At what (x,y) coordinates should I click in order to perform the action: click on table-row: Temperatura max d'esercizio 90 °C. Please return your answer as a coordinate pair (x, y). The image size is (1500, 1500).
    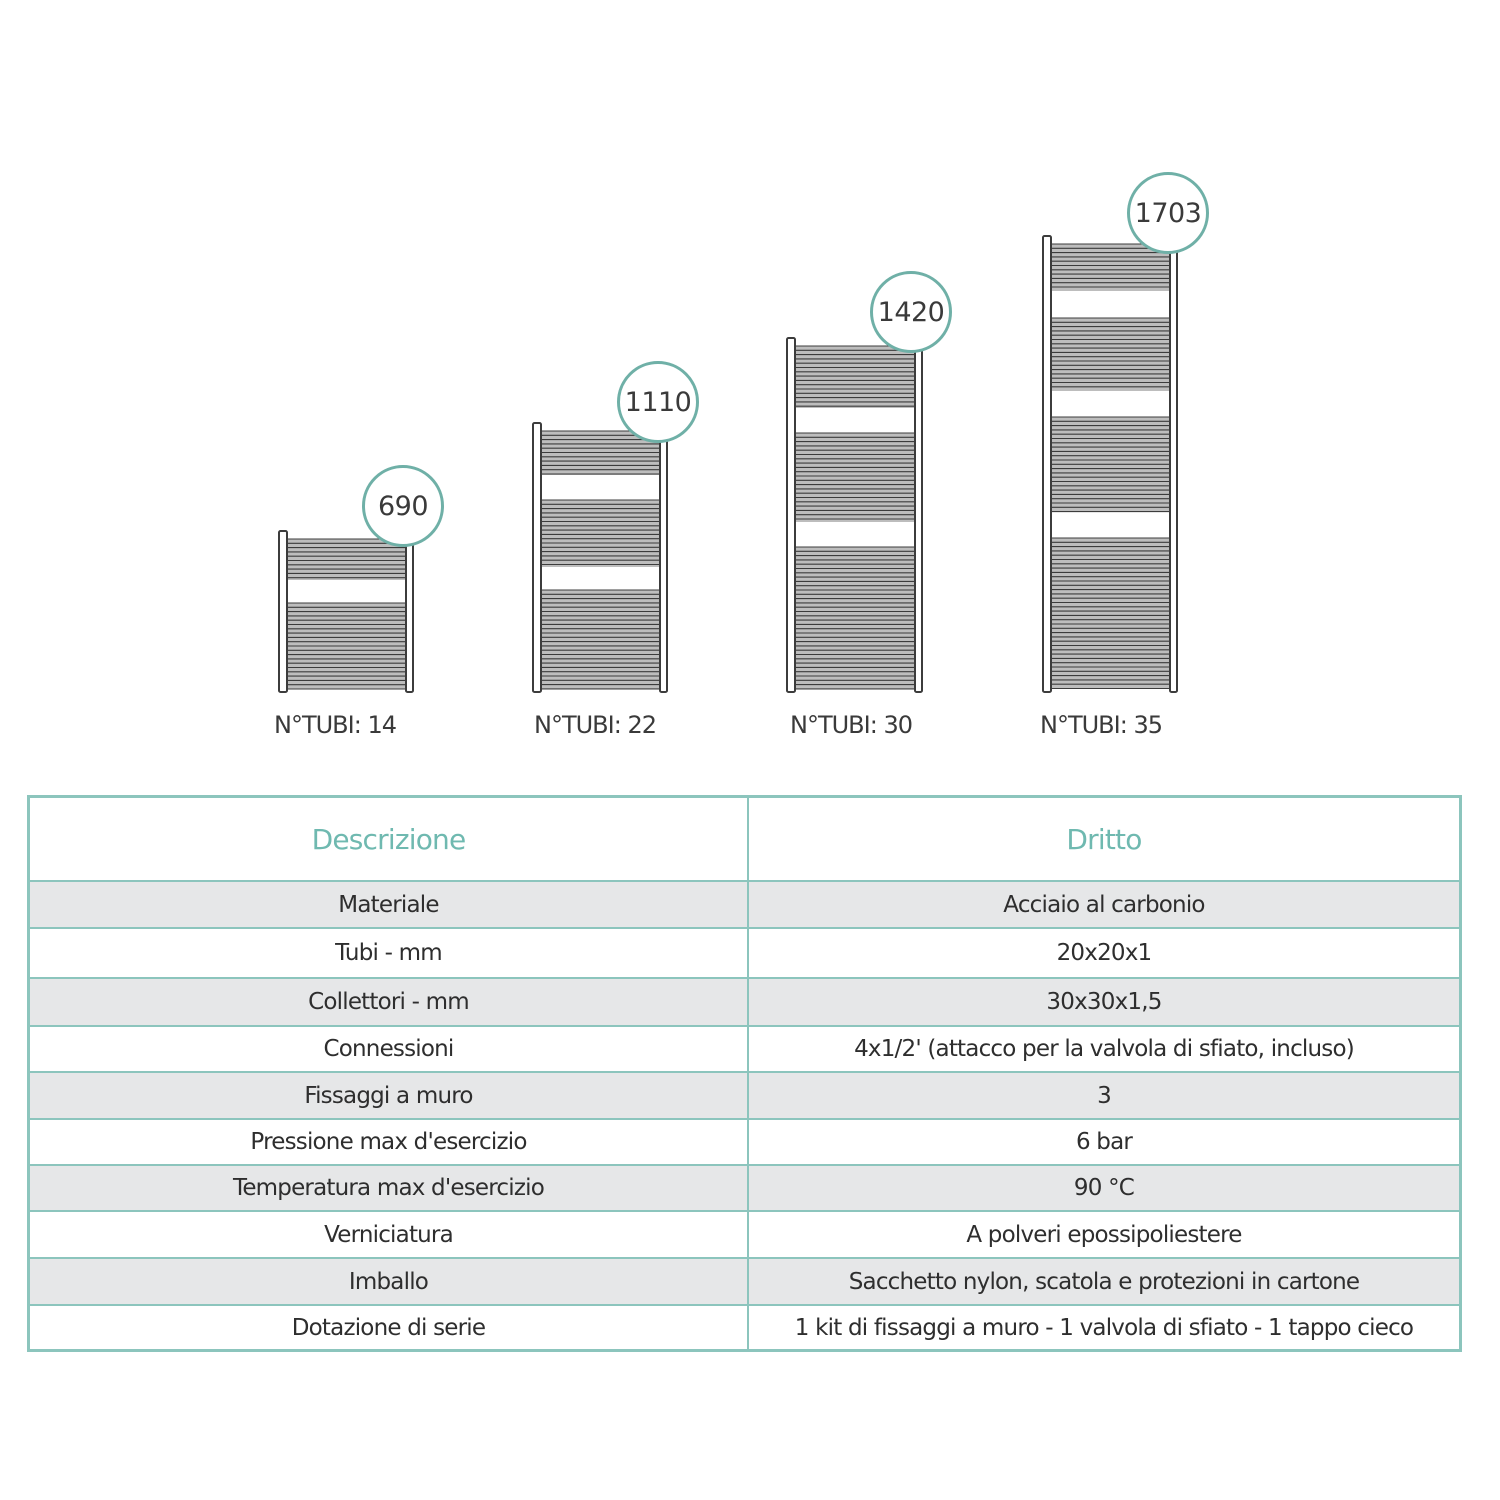
    Looking at the image, I should click on (744, 1188).